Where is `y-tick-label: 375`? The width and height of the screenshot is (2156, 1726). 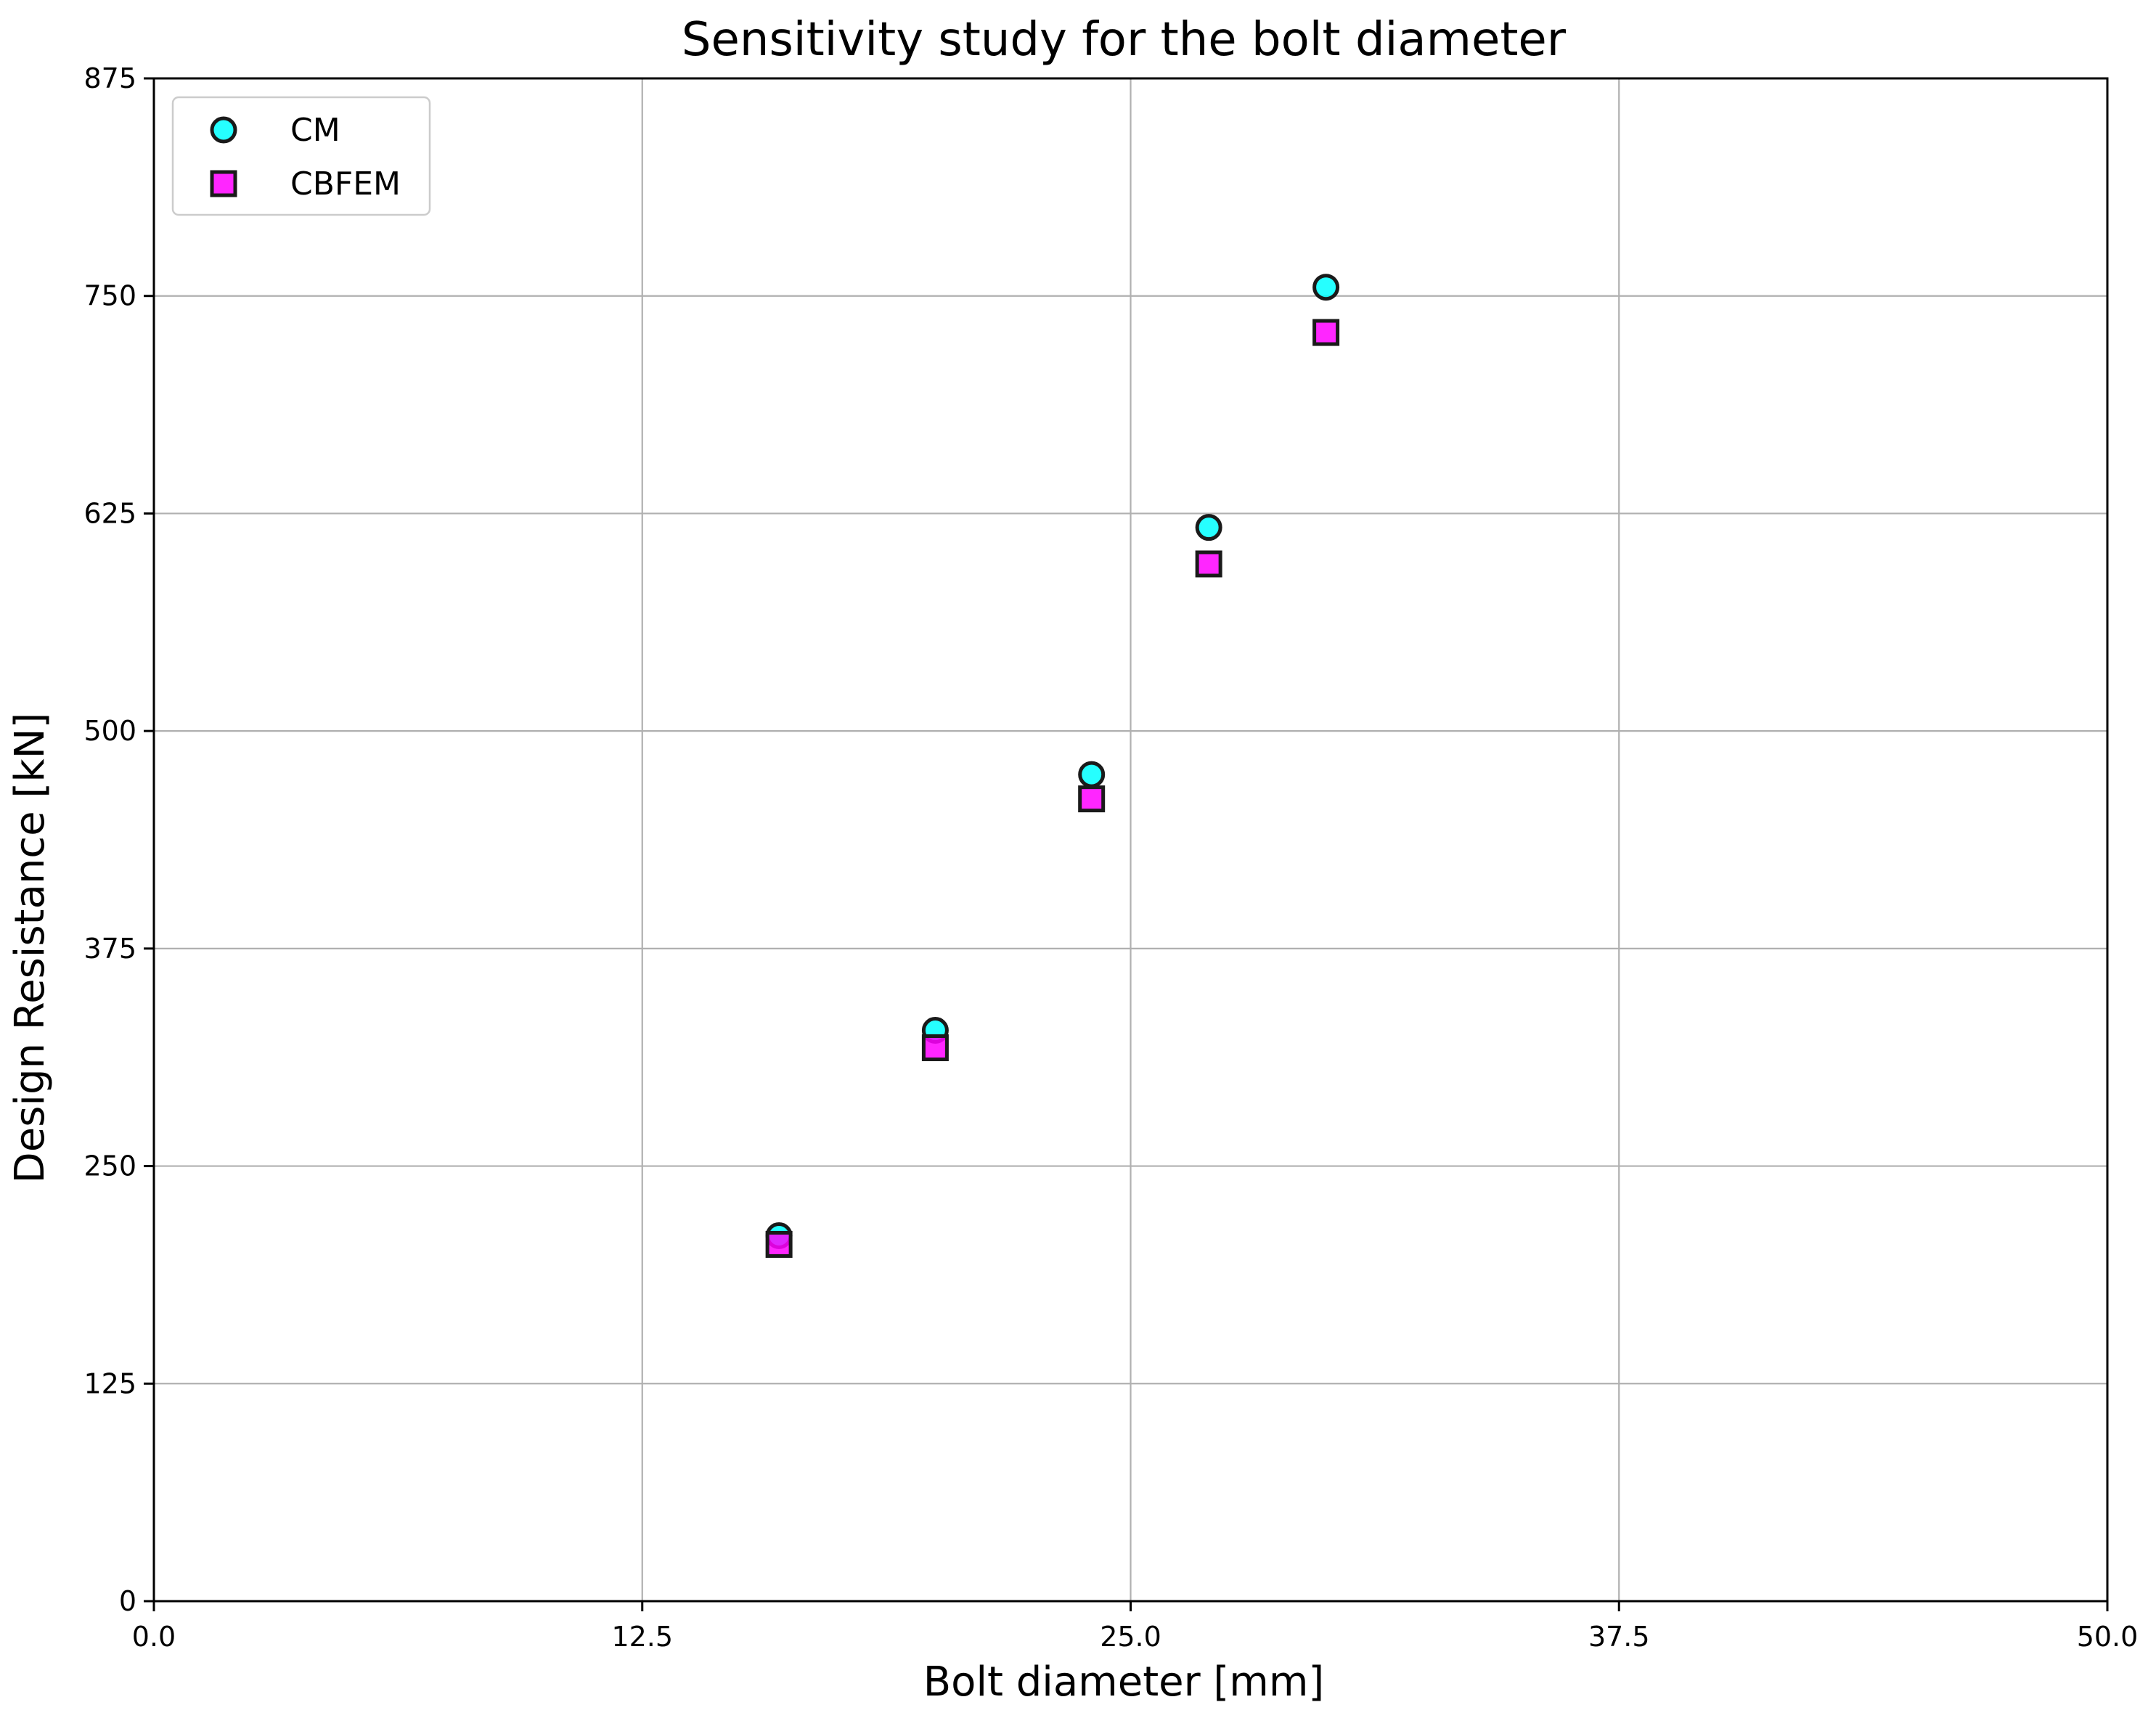 y-tick-label: 375 is located at coordinates (110, 949).